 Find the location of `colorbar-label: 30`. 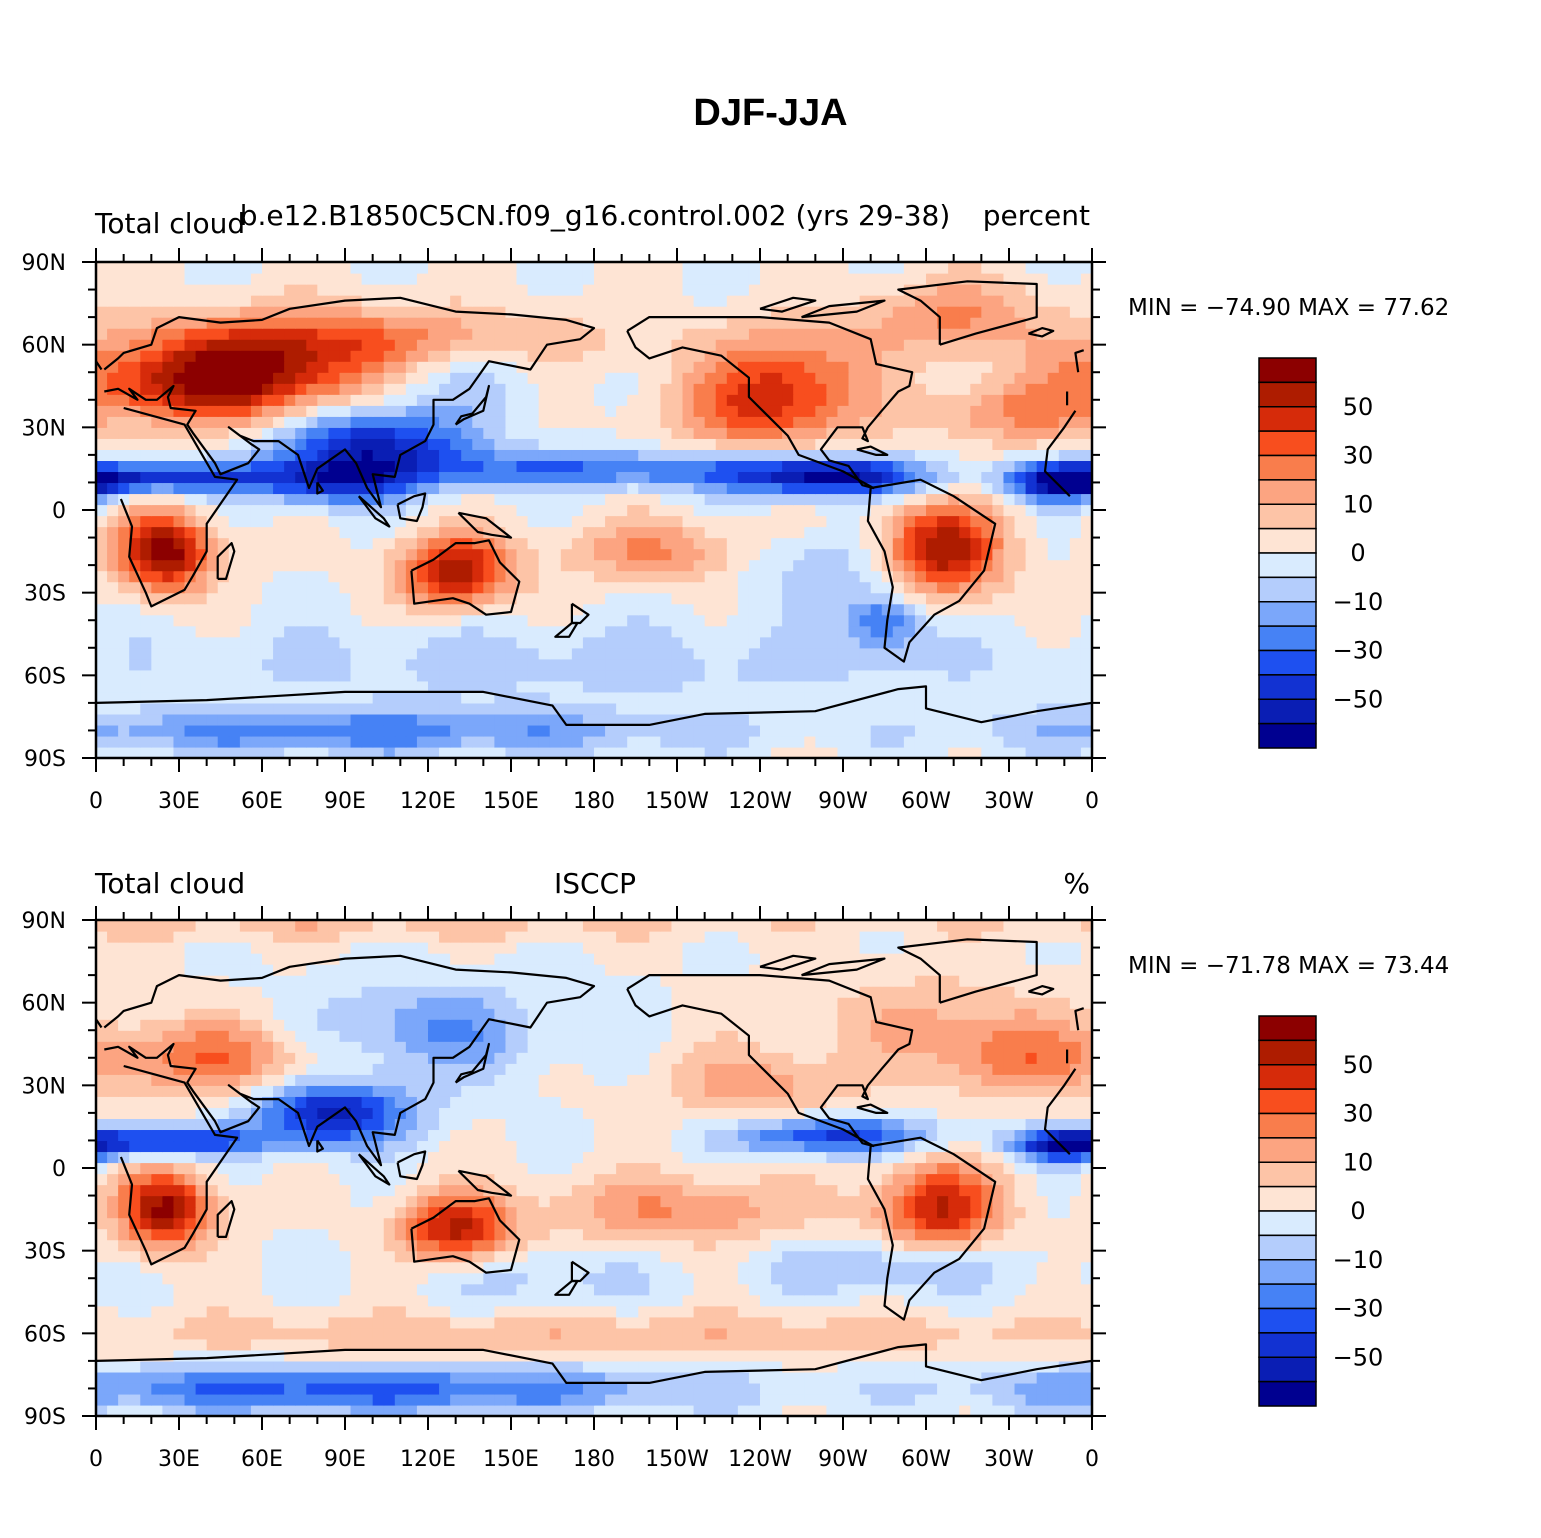

colorbar-label: 30 is located at coordinates (1358, 456).